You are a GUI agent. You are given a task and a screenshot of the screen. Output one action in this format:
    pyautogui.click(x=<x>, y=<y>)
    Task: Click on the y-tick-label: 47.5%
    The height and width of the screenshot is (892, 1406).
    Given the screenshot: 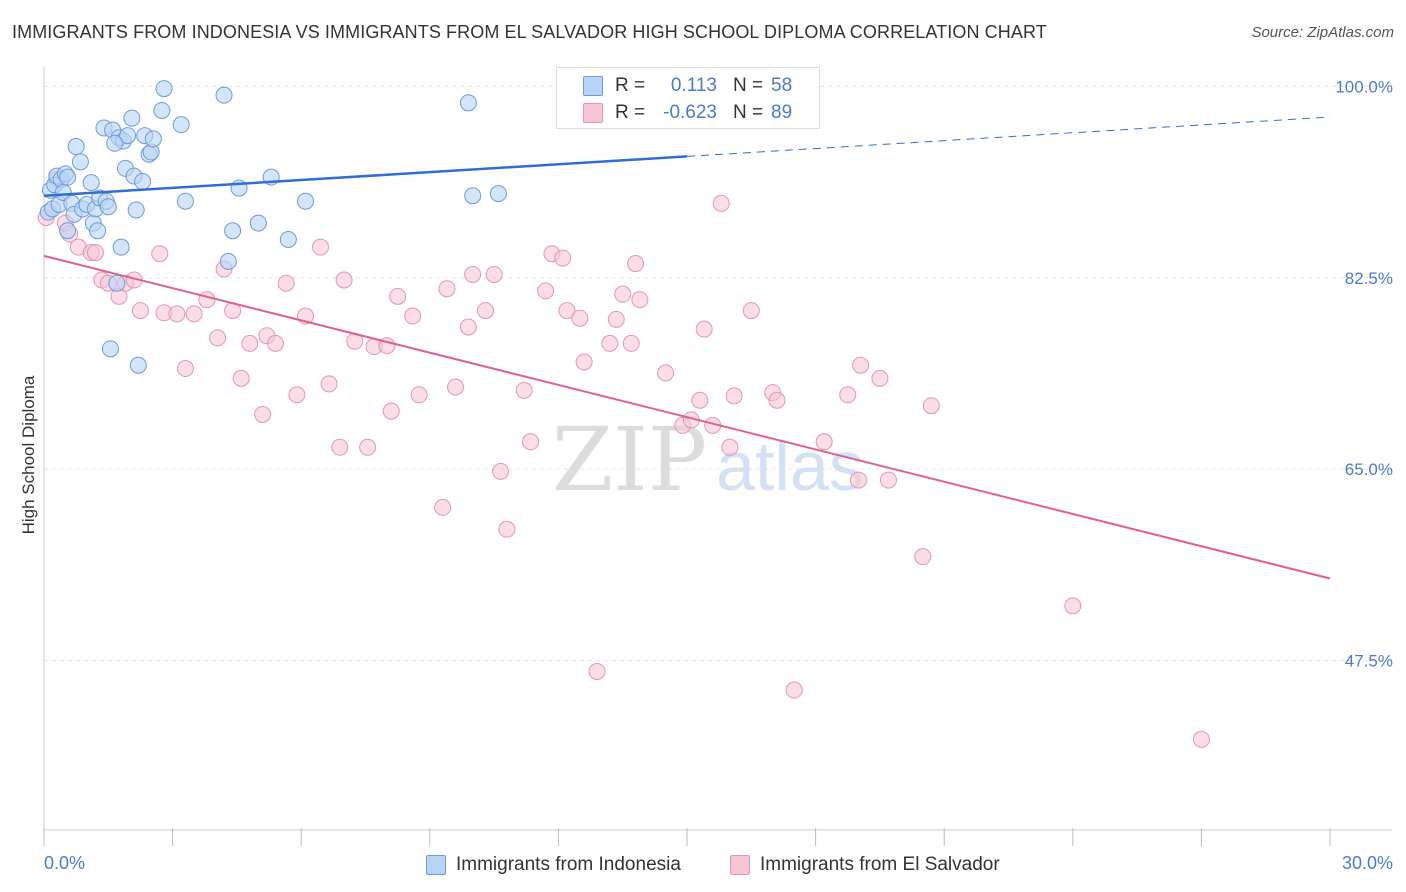 What is the action you would take?
    pyautogui.click(x=1369, y=661)
    